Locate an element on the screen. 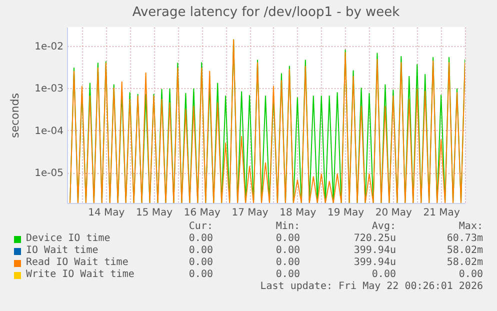 The height and width of the screenshot is (311, 497). x-tick-label: 16 May is located at coordinates (202, 213).